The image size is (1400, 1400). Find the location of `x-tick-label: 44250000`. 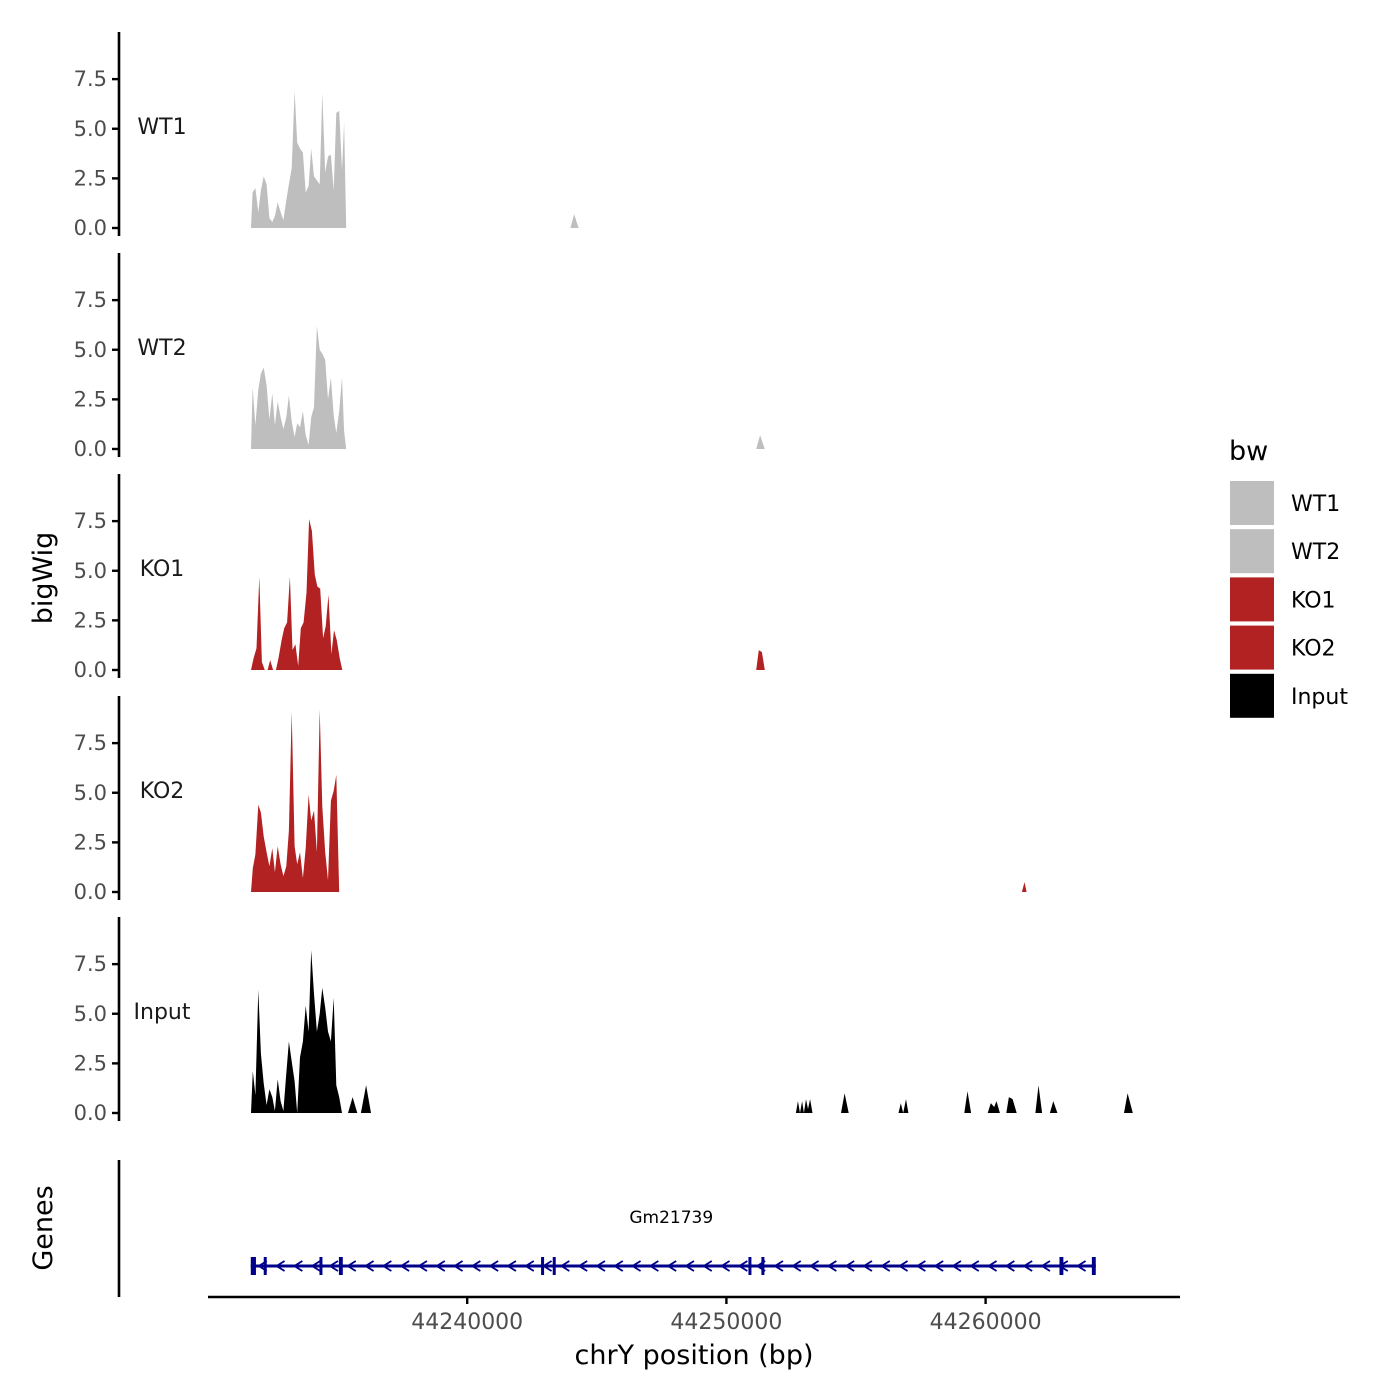

x-tick-label: 44250000 is located at coordinates (726, 1322).